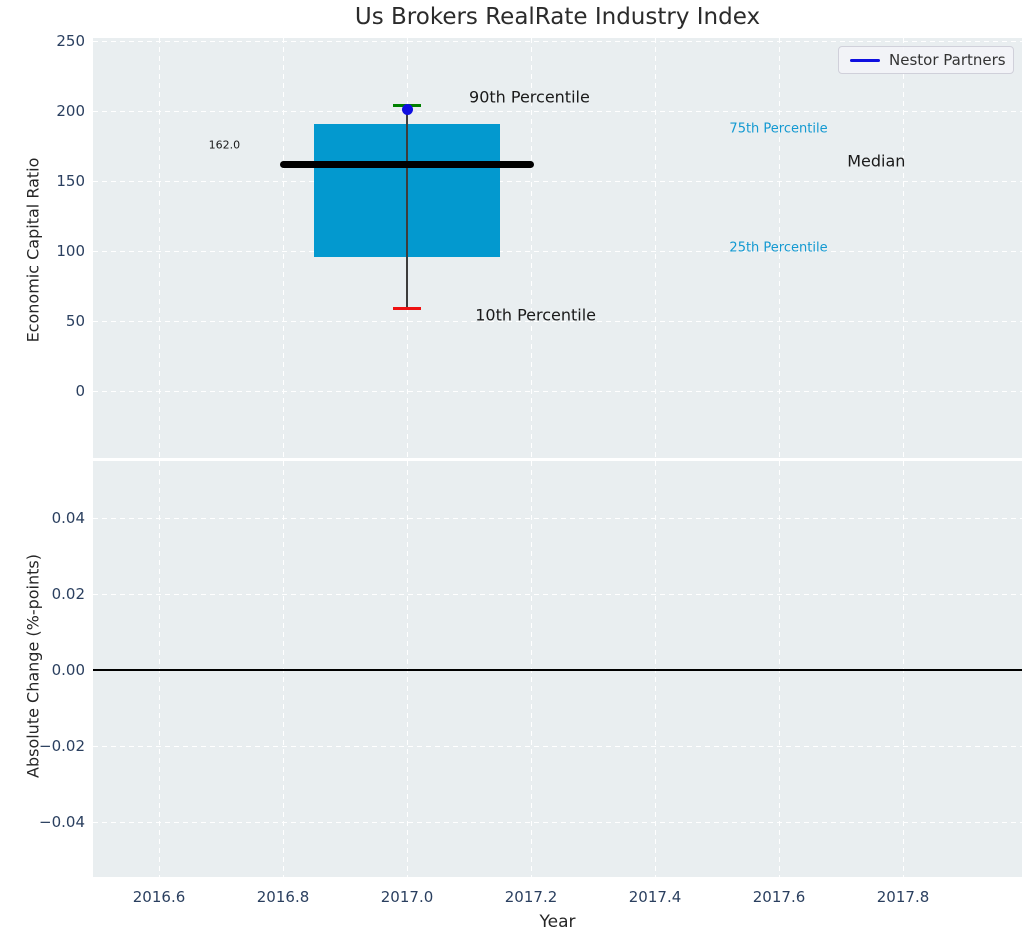 The image size is (1034, 942). What do you see at coordinates (224, 145) in the screenshot?
I see `annotation-162-0: 162.0` at bounding box center [224, 145].